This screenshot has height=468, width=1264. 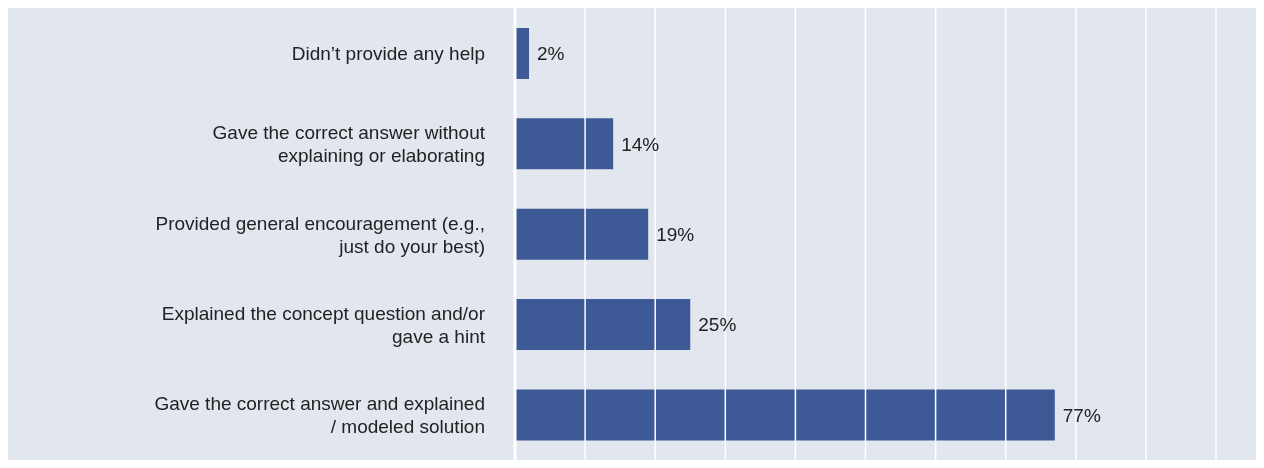 I want to click on data-label: 77%, so click(x=1081, y=415).